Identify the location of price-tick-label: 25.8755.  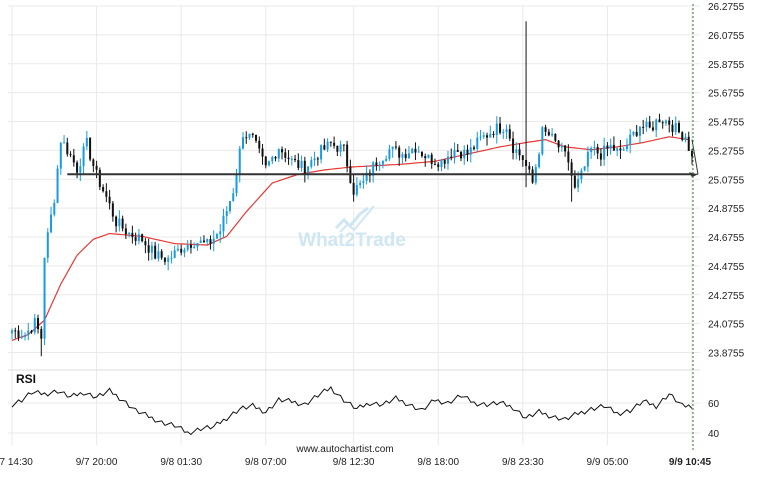
(726, 65).